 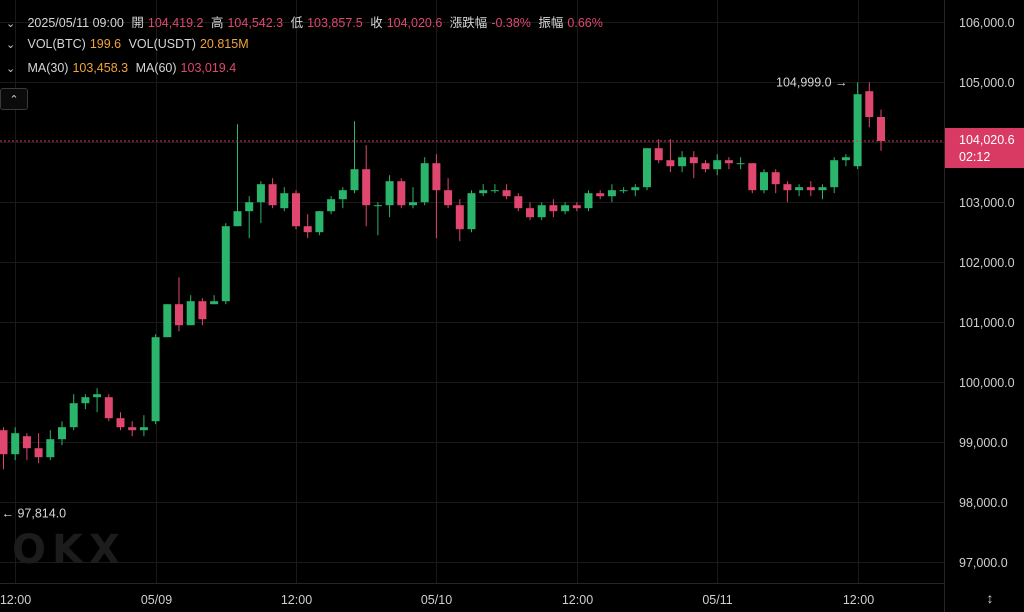 What do you see at coordinates (585, 23) in the screenshot?
I see `amplitude-value: 0.66%` at bounding box center [585, 23].